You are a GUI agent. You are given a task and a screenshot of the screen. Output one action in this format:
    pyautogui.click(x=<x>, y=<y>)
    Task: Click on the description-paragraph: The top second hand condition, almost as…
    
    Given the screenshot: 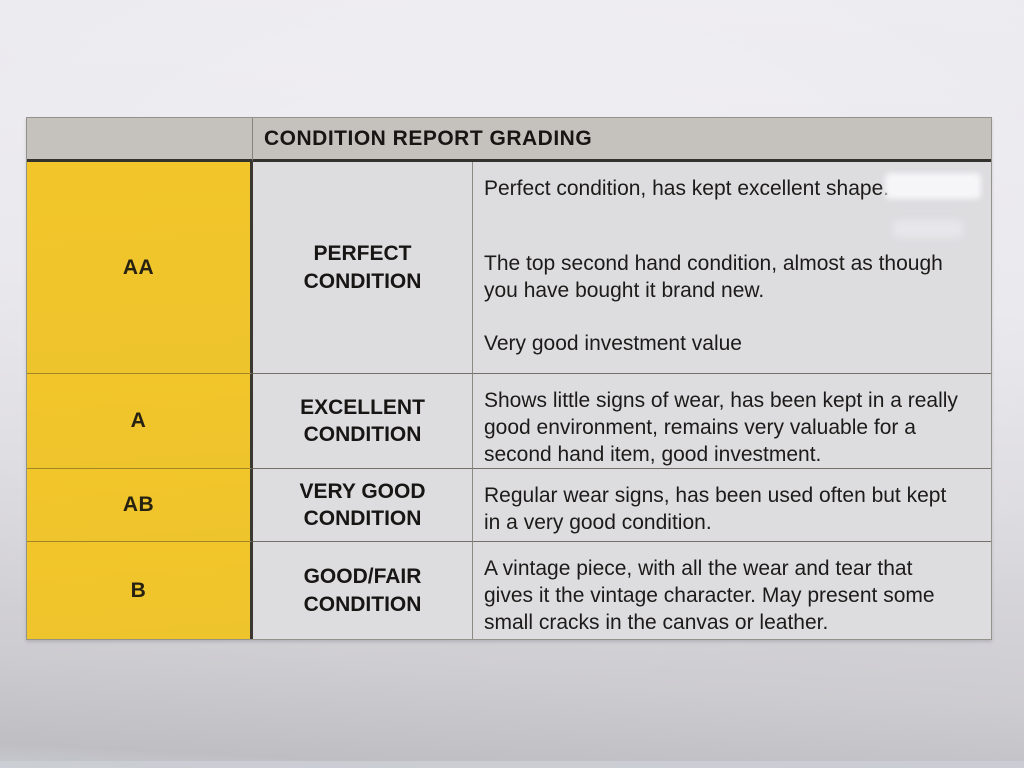 What is the action you would take?
    pyautogui.click(x=713, y=277)
    